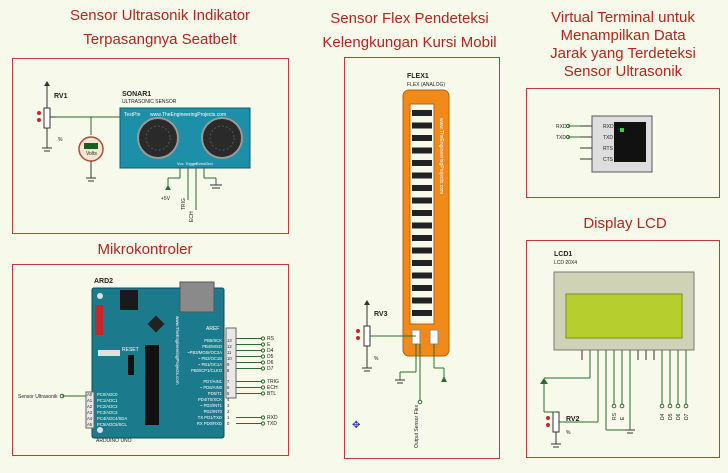  What do you see at coordinates (228, 393) in the screenshot?
I see `arduino-digital-pin-number: 5` at bounding box center [228, 393].